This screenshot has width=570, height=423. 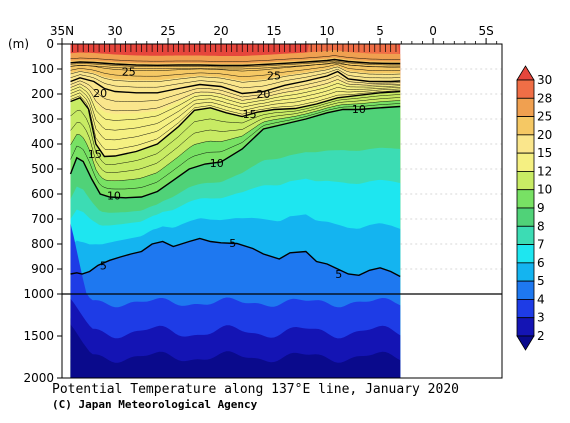 What do you see at coordinates (42, 69) in the screenshot?
I see `y-tick-label: 100` at bounding box center [42, 69].